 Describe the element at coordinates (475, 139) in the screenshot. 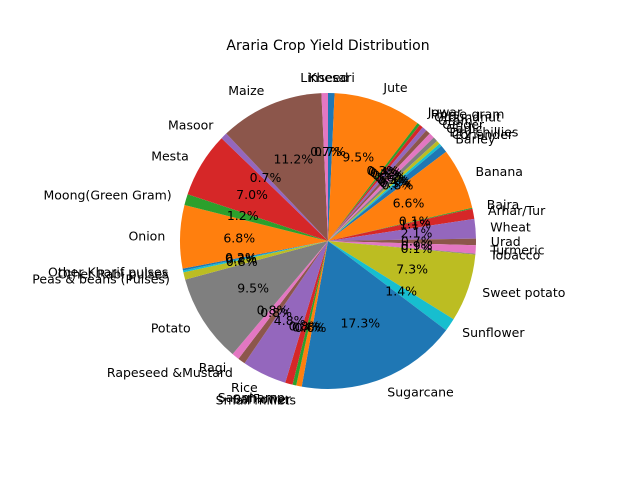

I see `slice-label: Barley` at that location.